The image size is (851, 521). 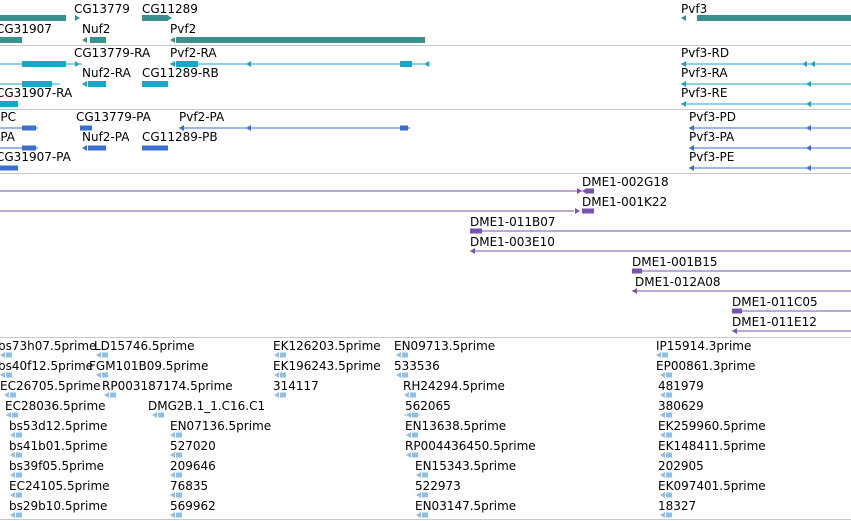 I want to click on est-label: bs39f05.5prime, so click(x=57, y=466).